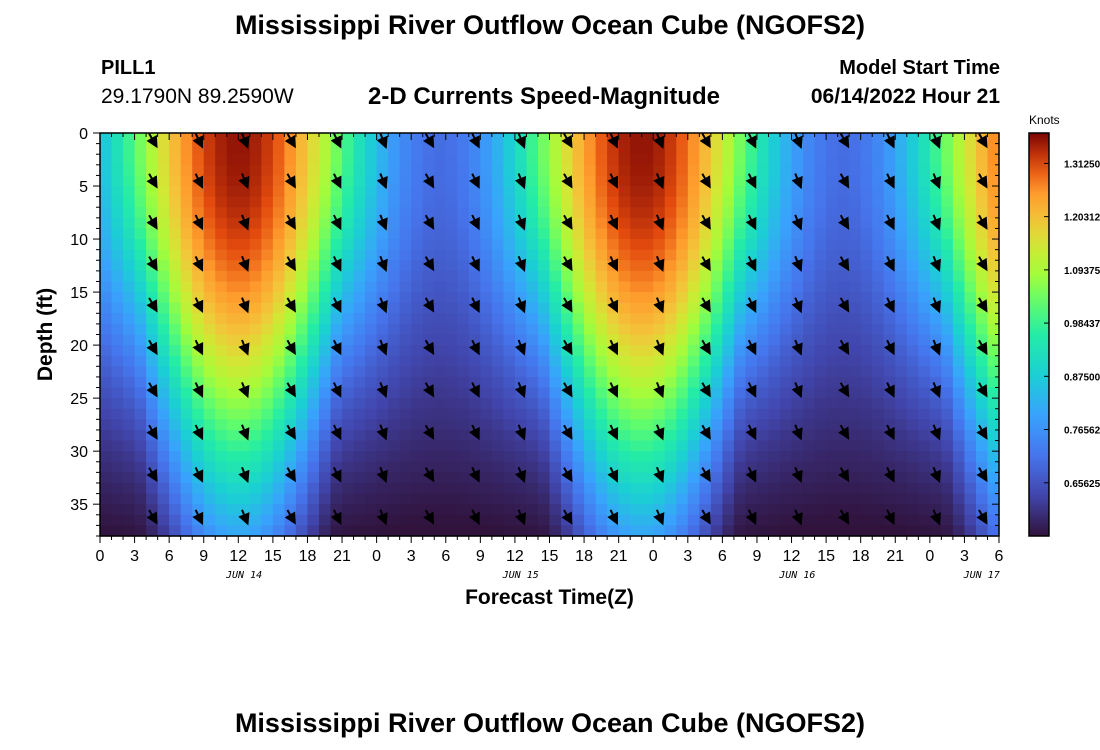  I want to click on day-label: JUN 15, so click(520, 575).